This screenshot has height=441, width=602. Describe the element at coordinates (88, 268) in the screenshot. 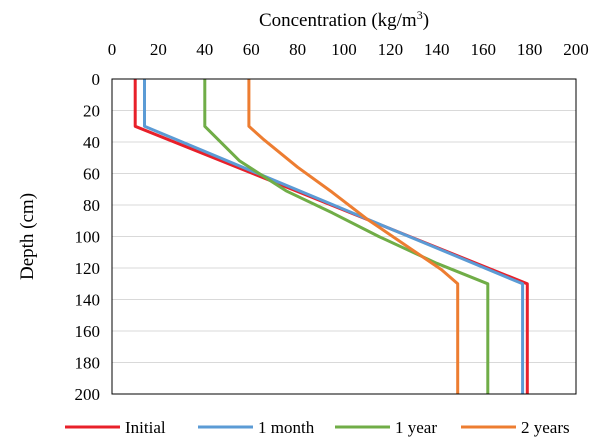

I see `y-tick-label: 120` at that location.